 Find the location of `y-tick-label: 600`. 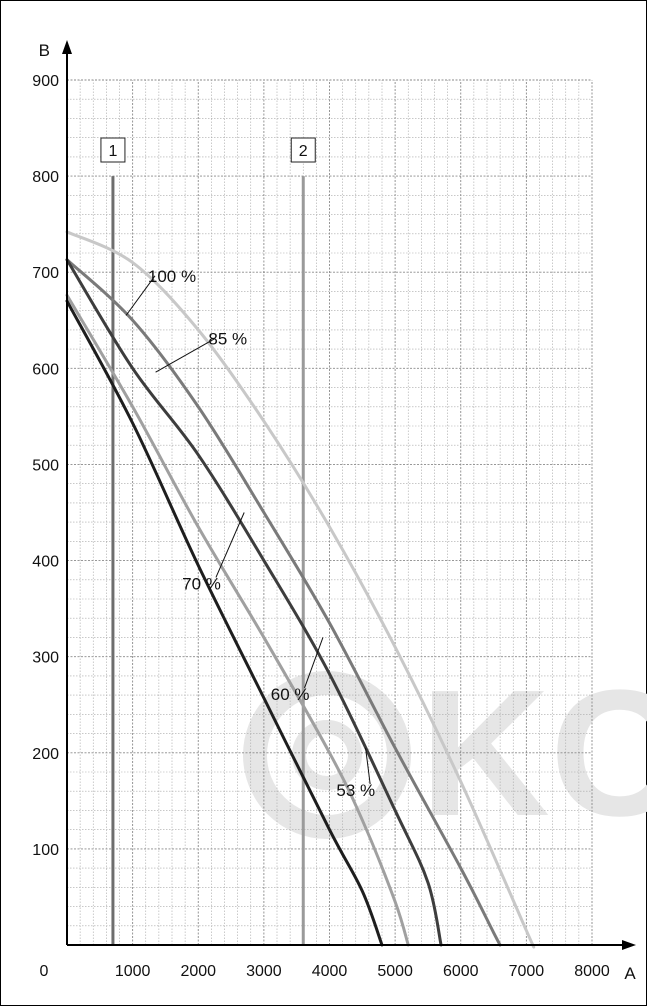

y-tick-label: 600 is located at coordinates (45, 369).